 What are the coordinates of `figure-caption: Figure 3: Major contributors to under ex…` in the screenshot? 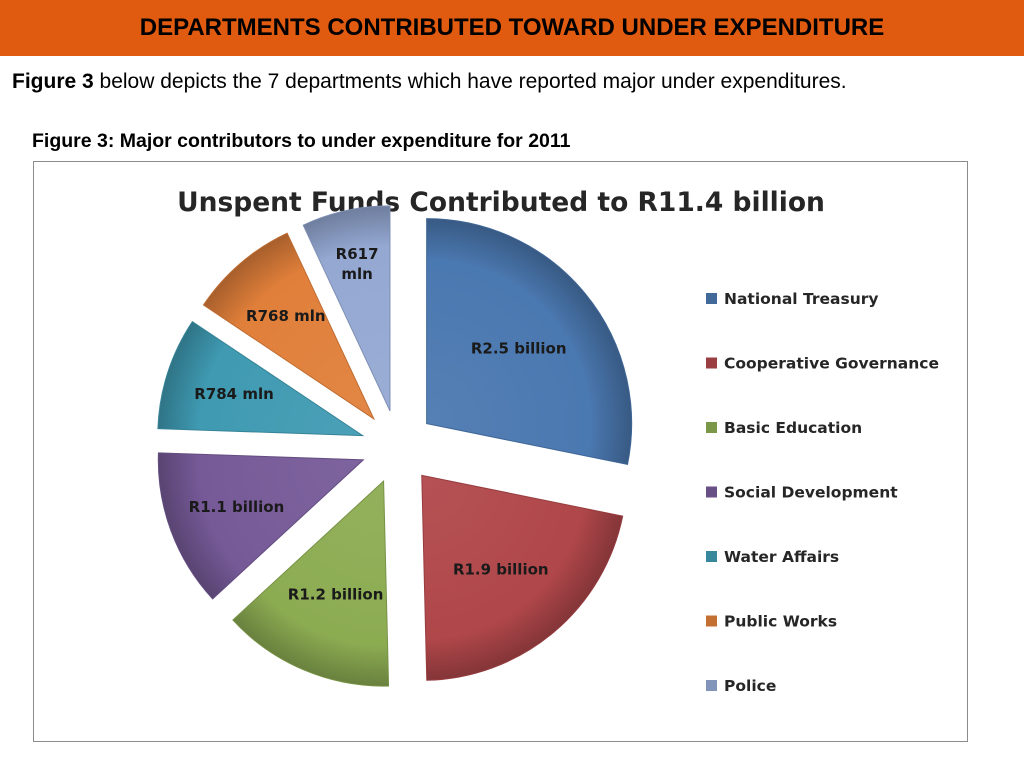 It's located at (301, 141).